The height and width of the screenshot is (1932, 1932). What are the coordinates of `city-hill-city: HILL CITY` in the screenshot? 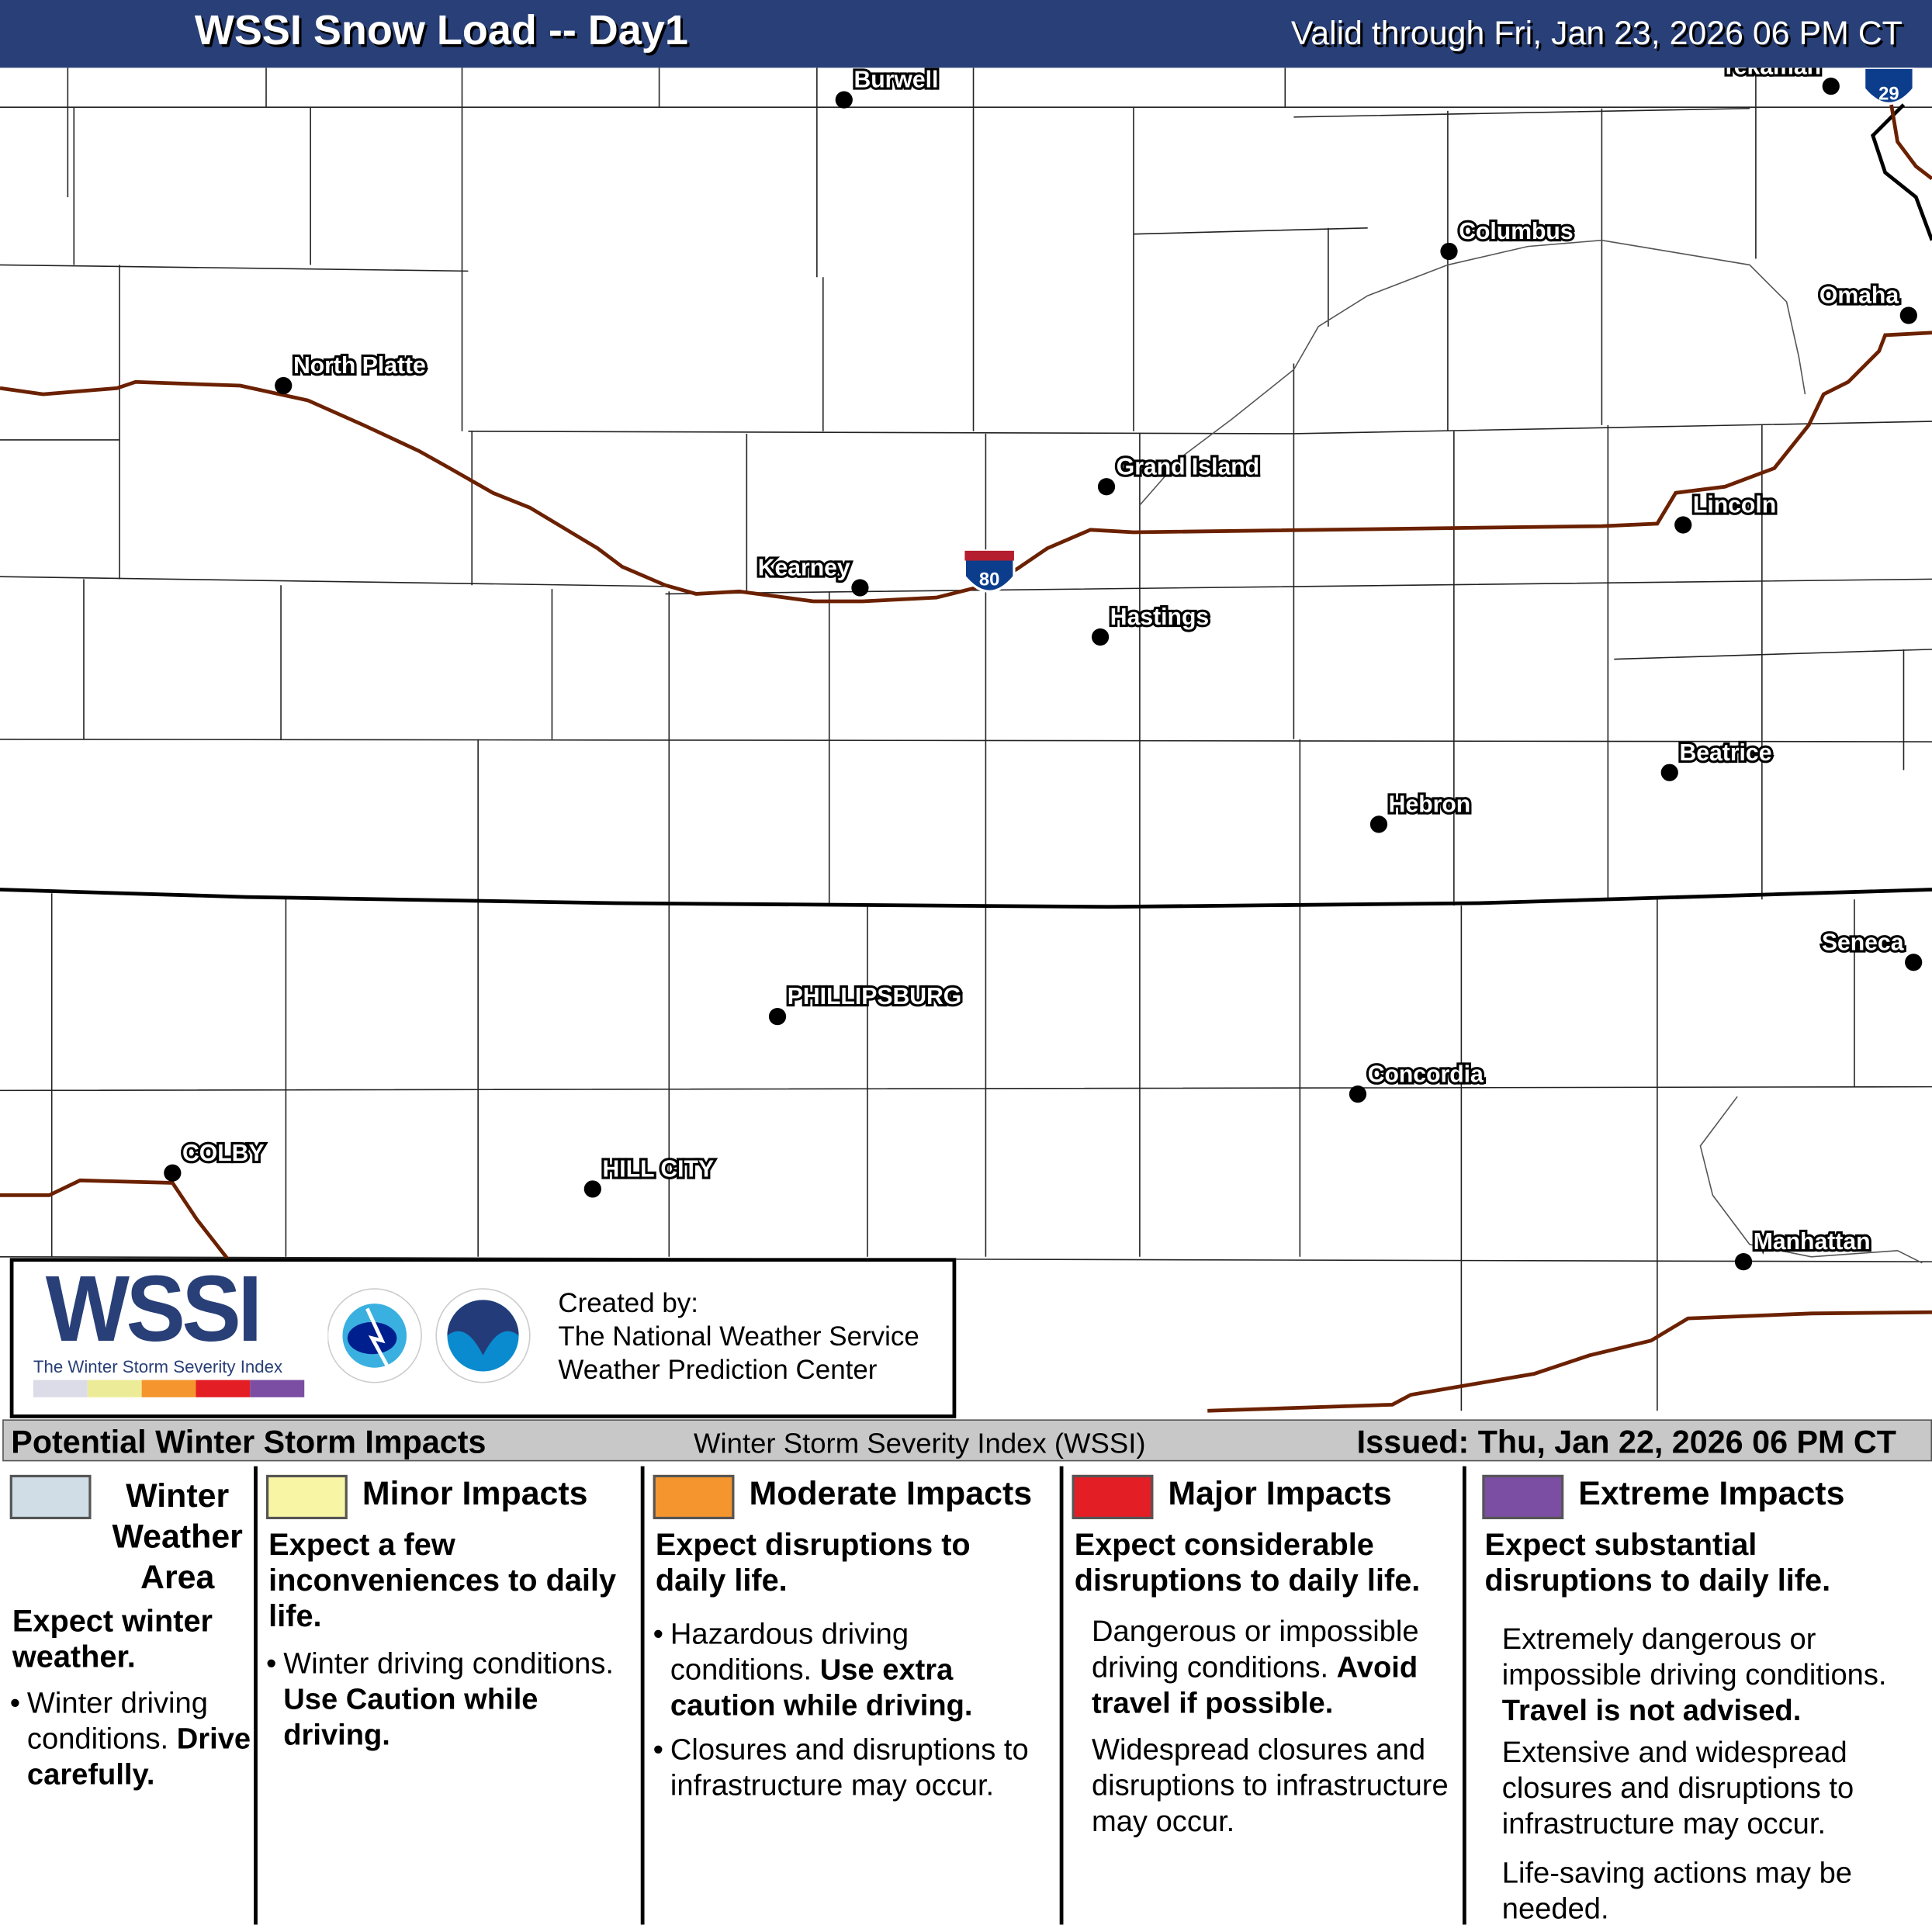 It's located at (649, 1176).